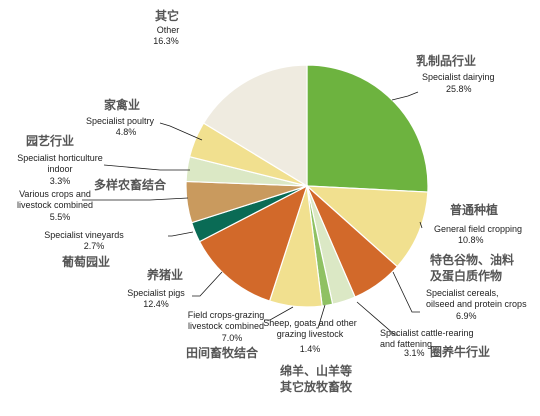 This screenshot has width=540, height=416. Describe the element at coordinates (126, 132) in the screenshot. I see `slice-value-label: 4.8%` at that location.